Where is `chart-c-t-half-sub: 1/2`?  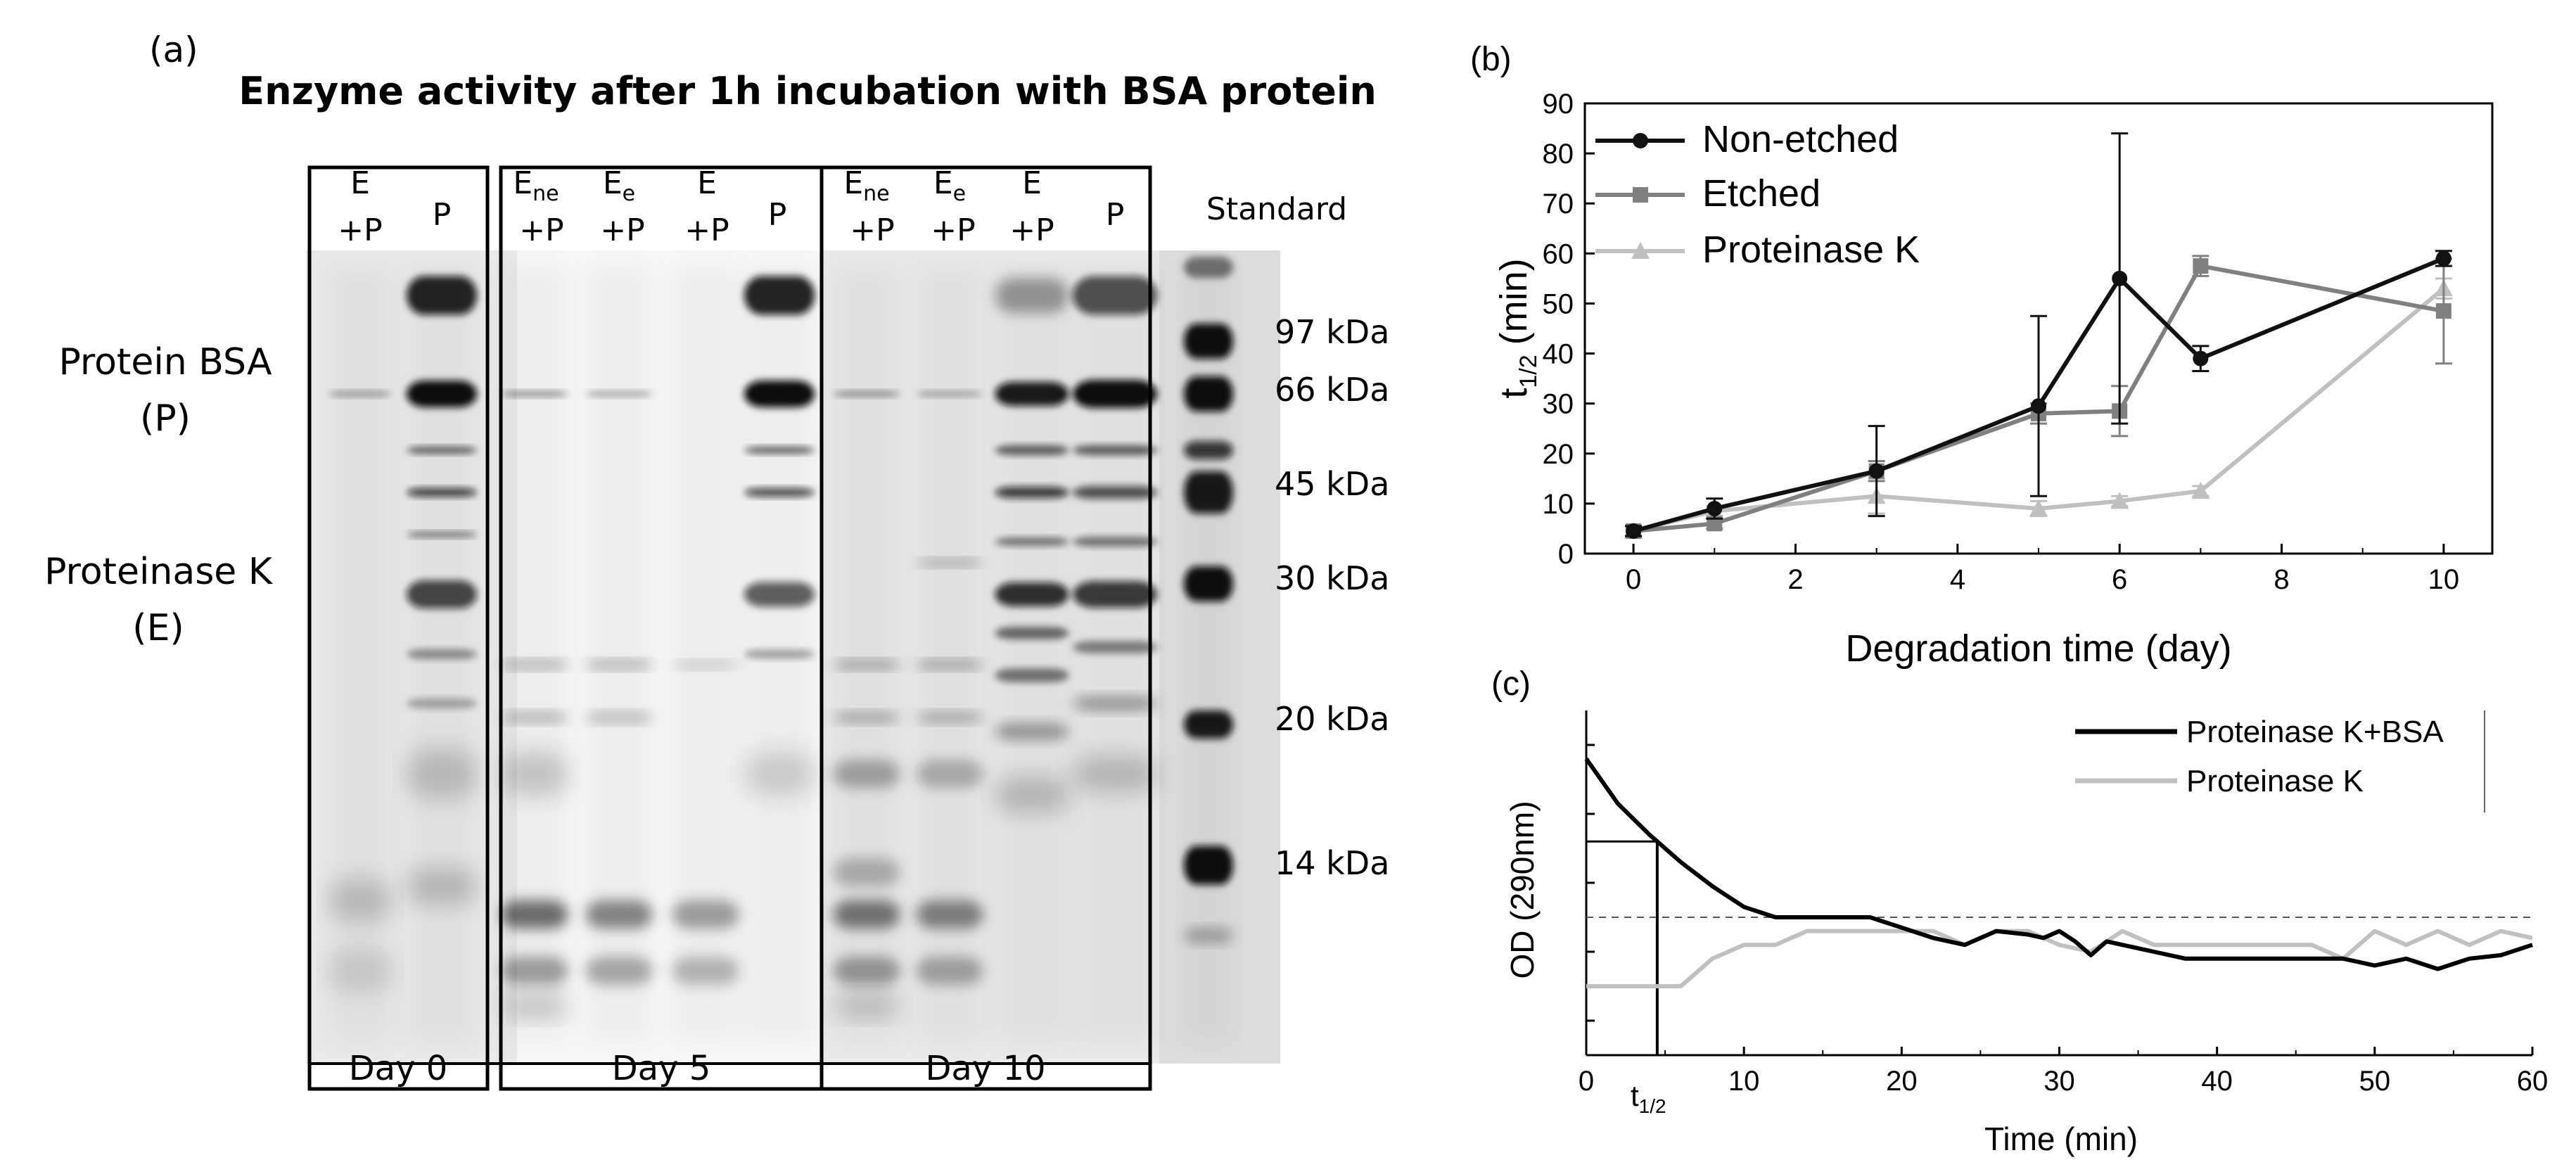
chart-c-t-half-sub: 1/2 is located at coordinates (1652, 1106).